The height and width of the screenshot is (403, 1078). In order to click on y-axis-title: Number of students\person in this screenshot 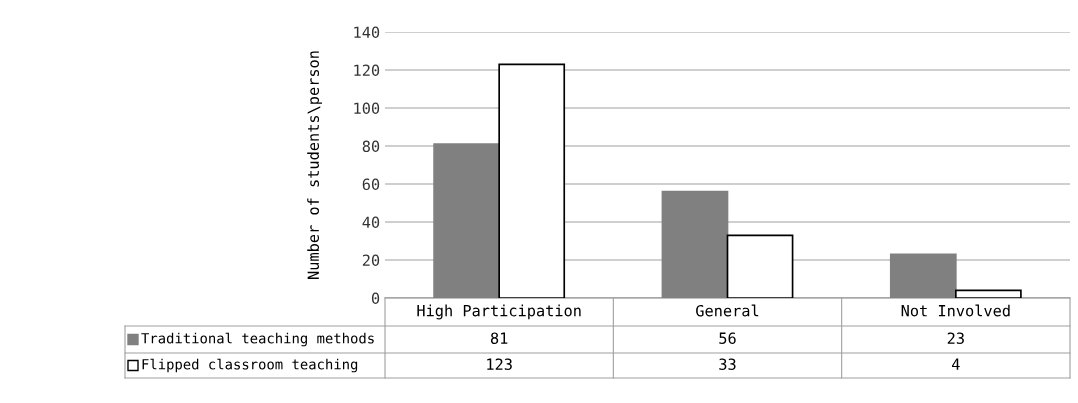, I will do `click(314, 165)`.